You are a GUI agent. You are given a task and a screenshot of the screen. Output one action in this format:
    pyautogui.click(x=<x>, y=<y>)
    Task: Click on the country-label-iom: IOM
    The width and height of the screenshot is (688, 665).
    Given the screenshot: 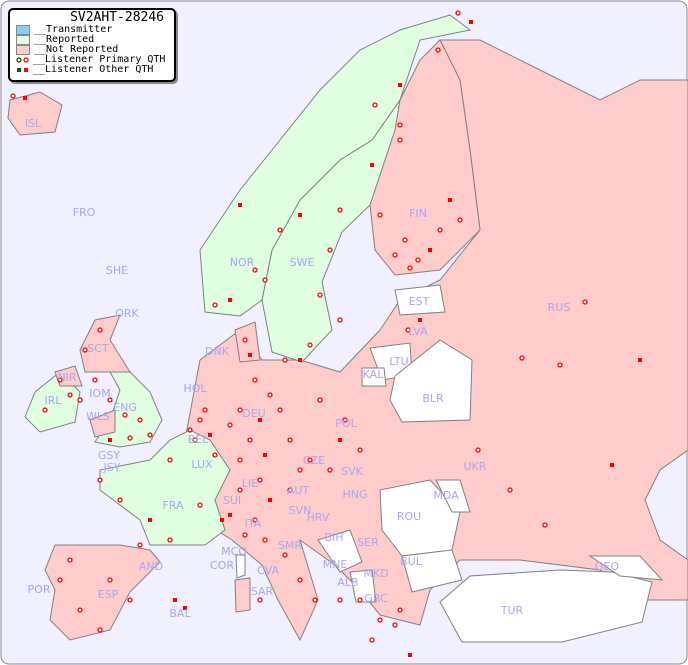 What is the action you would take?
    pyautogui.click(x=99, y=393)
    